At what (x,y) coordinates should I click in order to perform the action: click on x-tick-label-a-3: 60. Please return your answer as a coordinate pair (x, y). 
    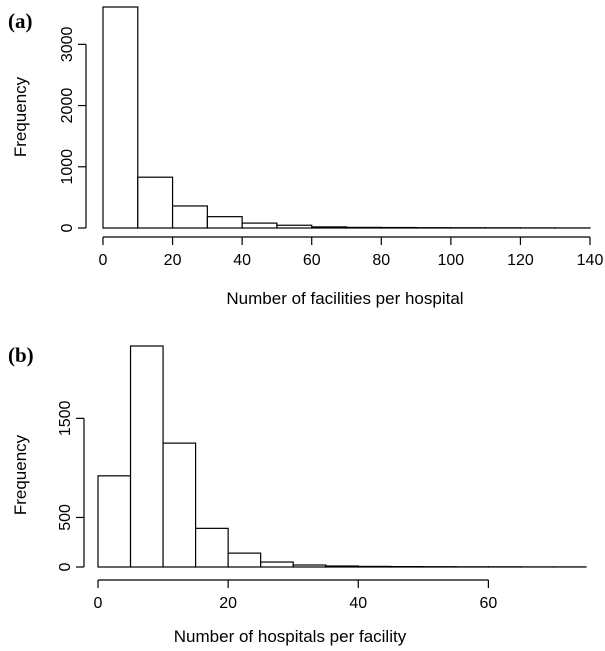
    Looking at the image, I should click on (312, 260).